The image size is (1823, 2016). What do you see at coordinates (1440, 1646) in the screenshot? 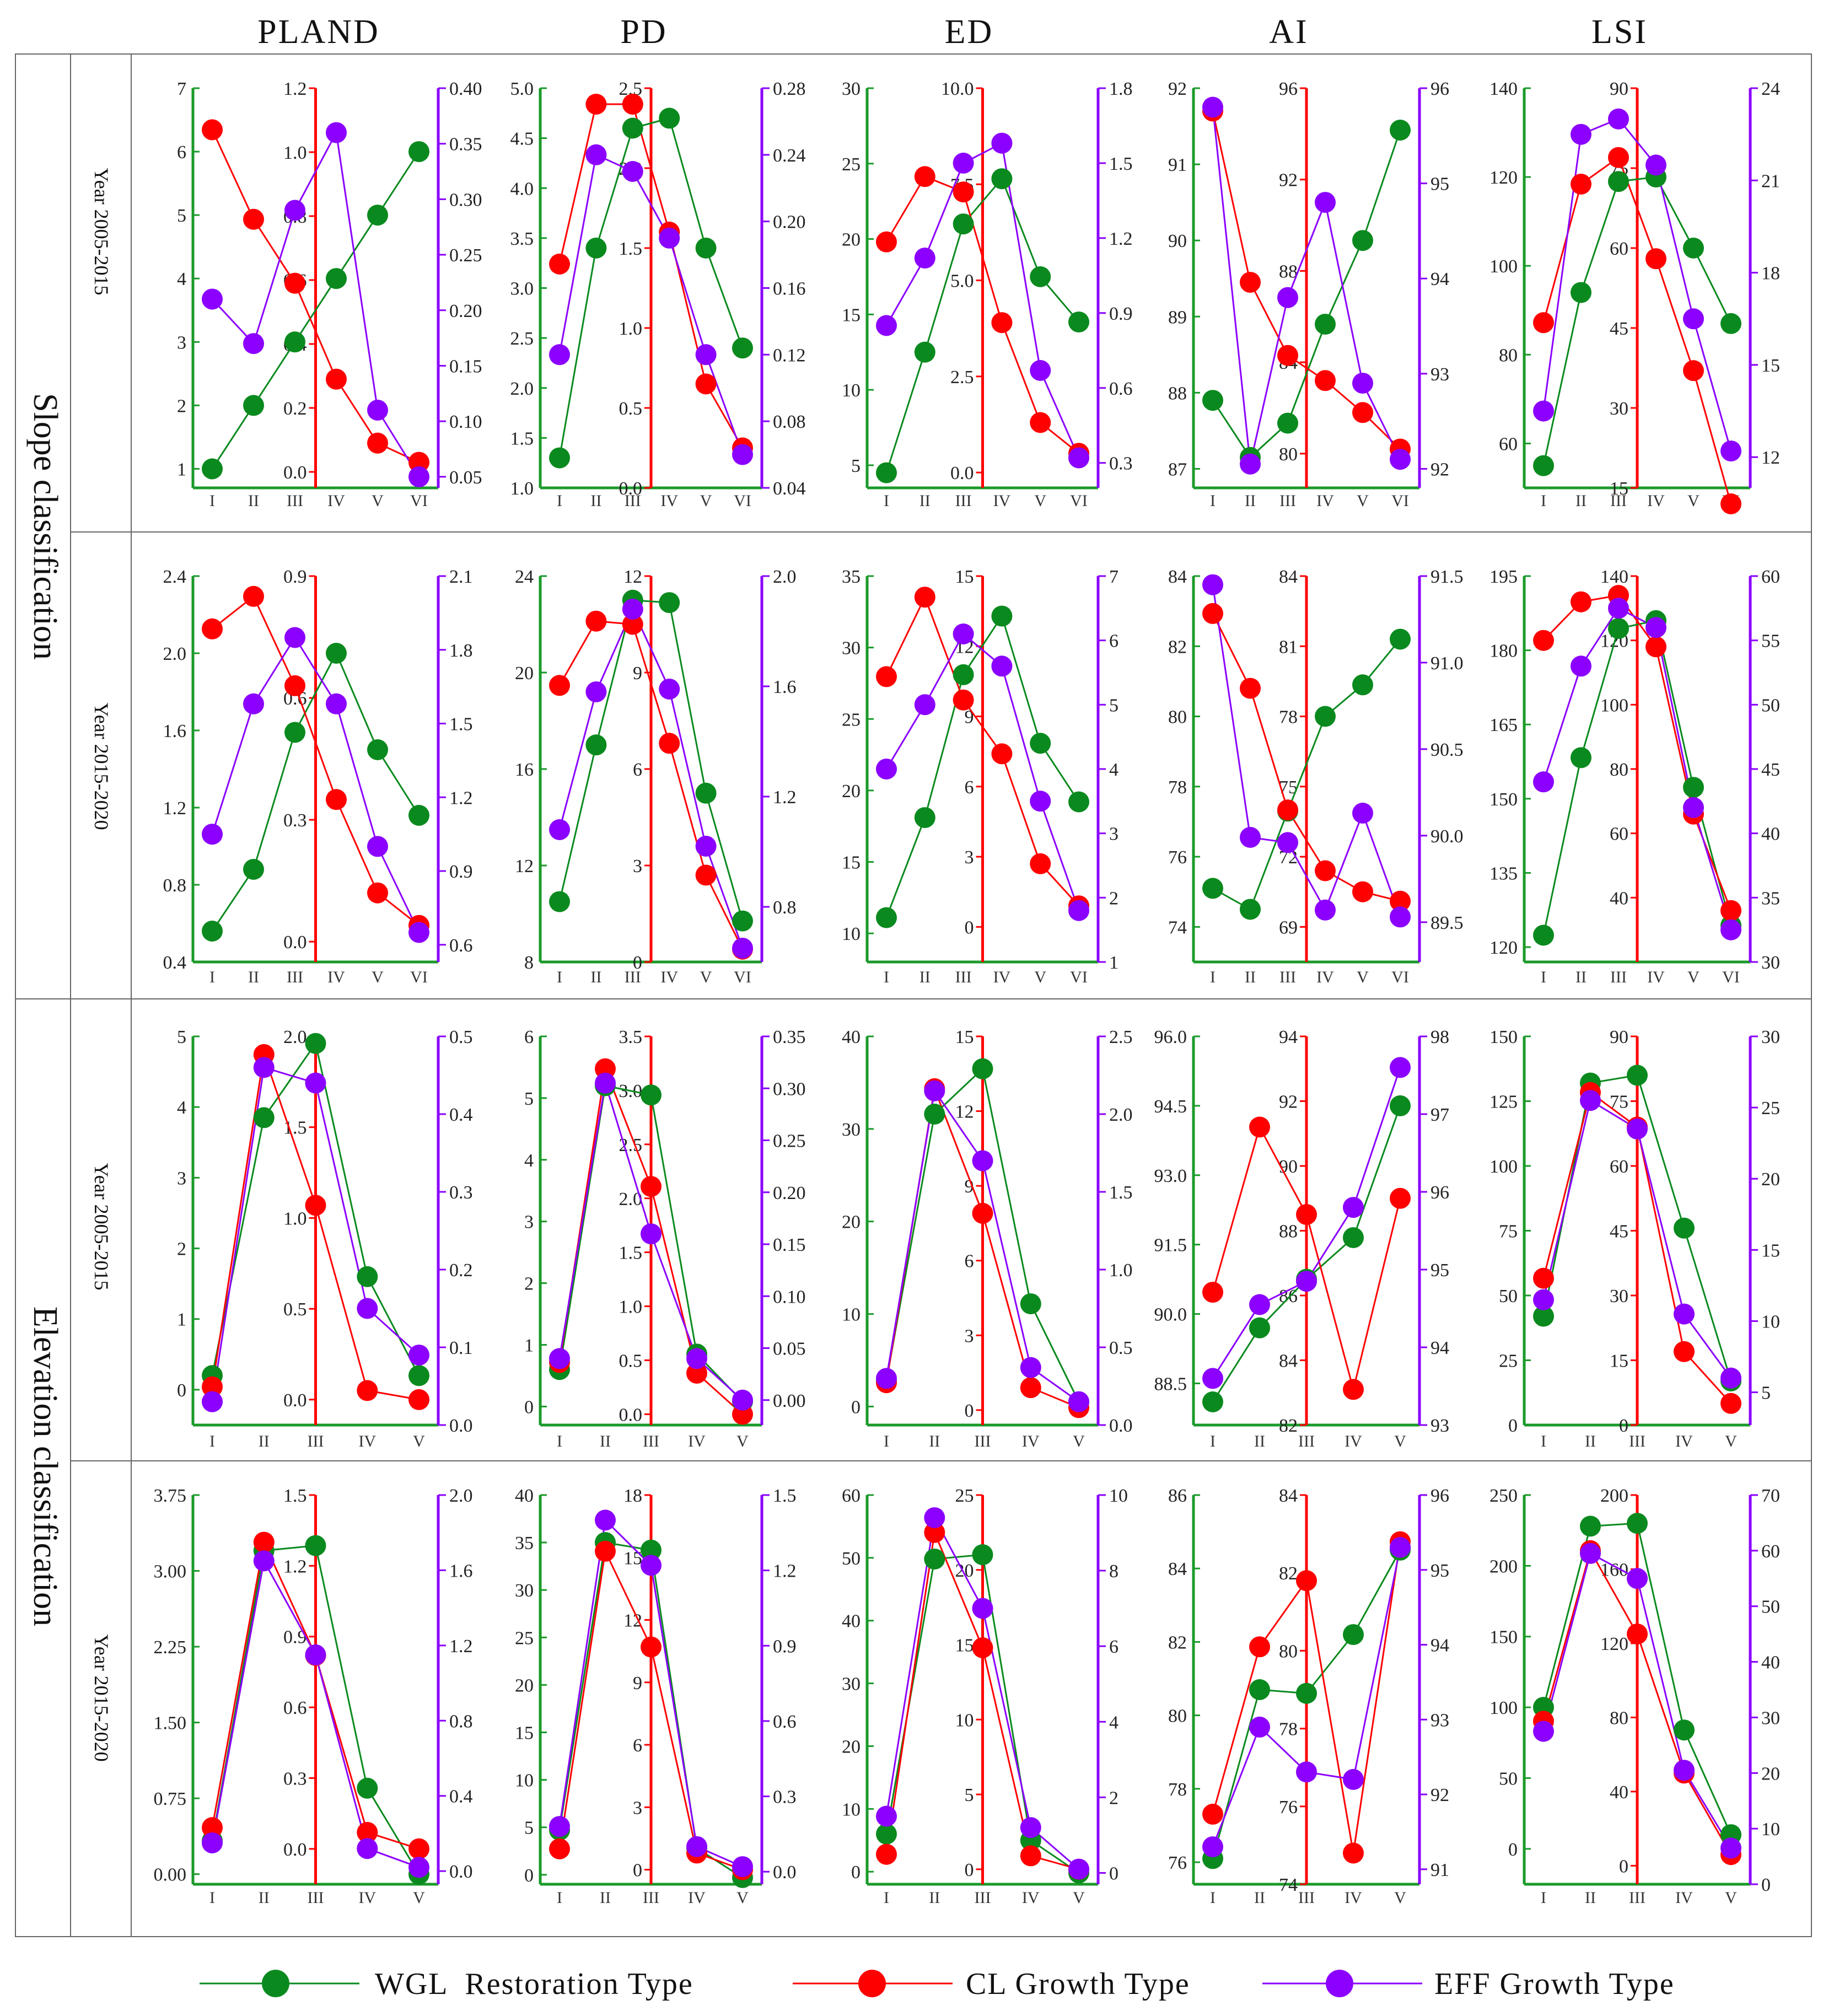
I see `right-tick-label: 94` at bounding box center [1440, 1646].